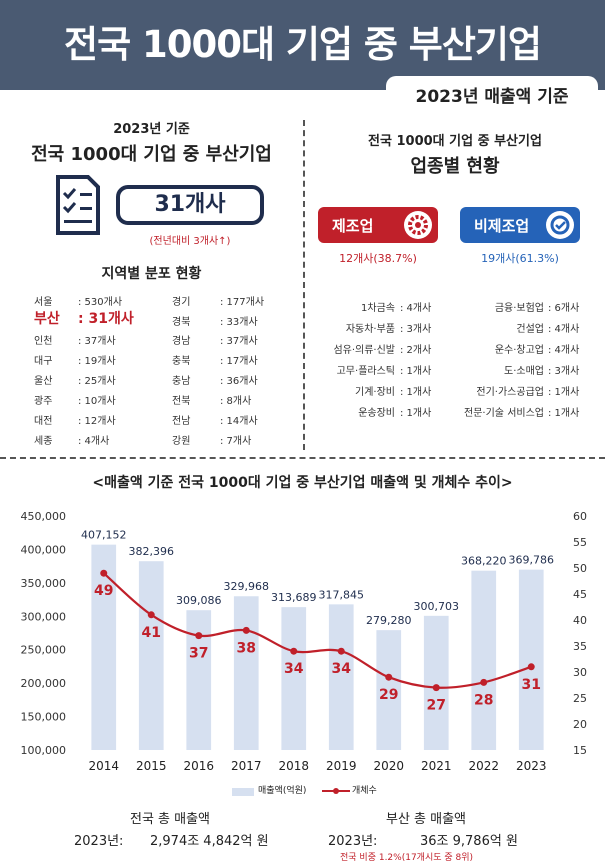 This screenshot has width=605, height=867. I want to click on y-right-tick-label: 60, so click(580, 516).